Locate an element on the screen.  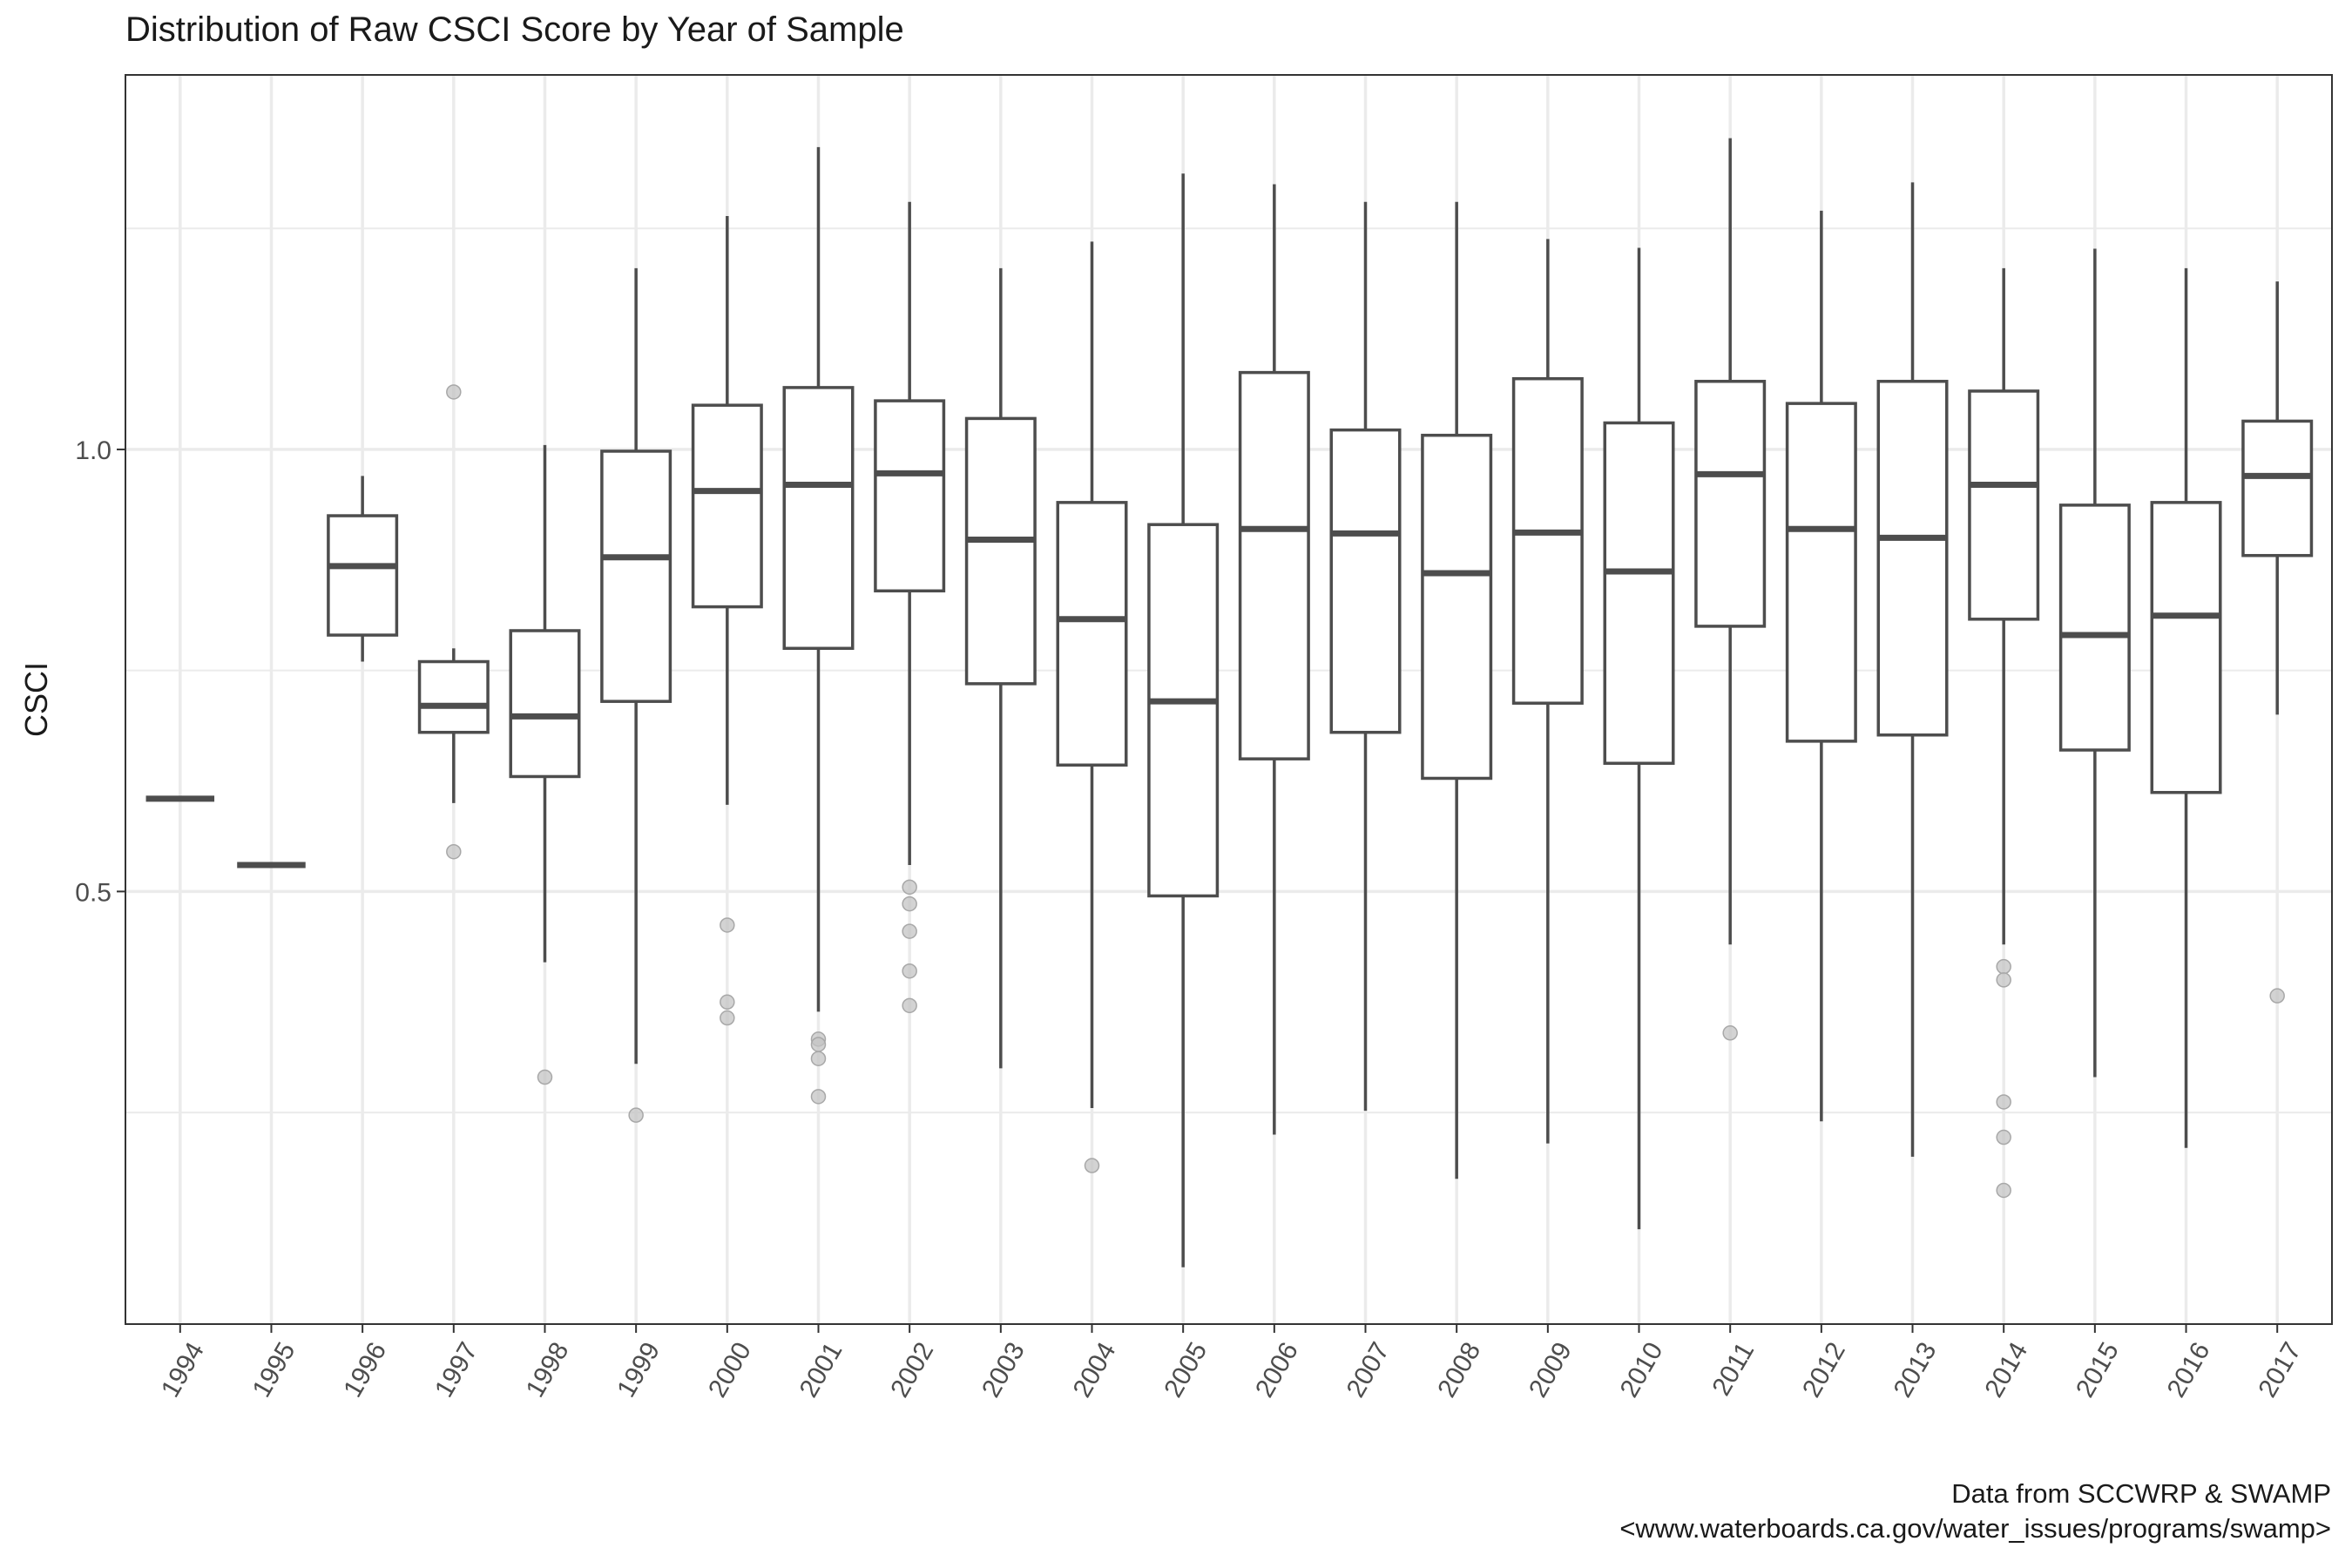
x-tick-label: 2017 is located at coordinates (2280, 1369).